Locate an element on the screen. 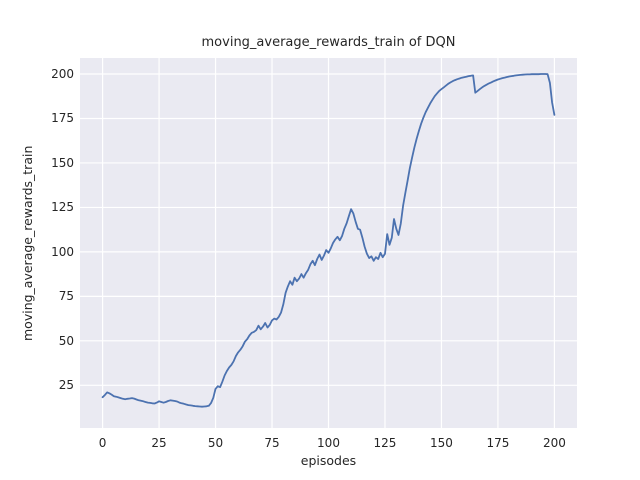 This screenshot has height=480, width=640. y-tick-label: 200 is located at coordinates (62, 74).